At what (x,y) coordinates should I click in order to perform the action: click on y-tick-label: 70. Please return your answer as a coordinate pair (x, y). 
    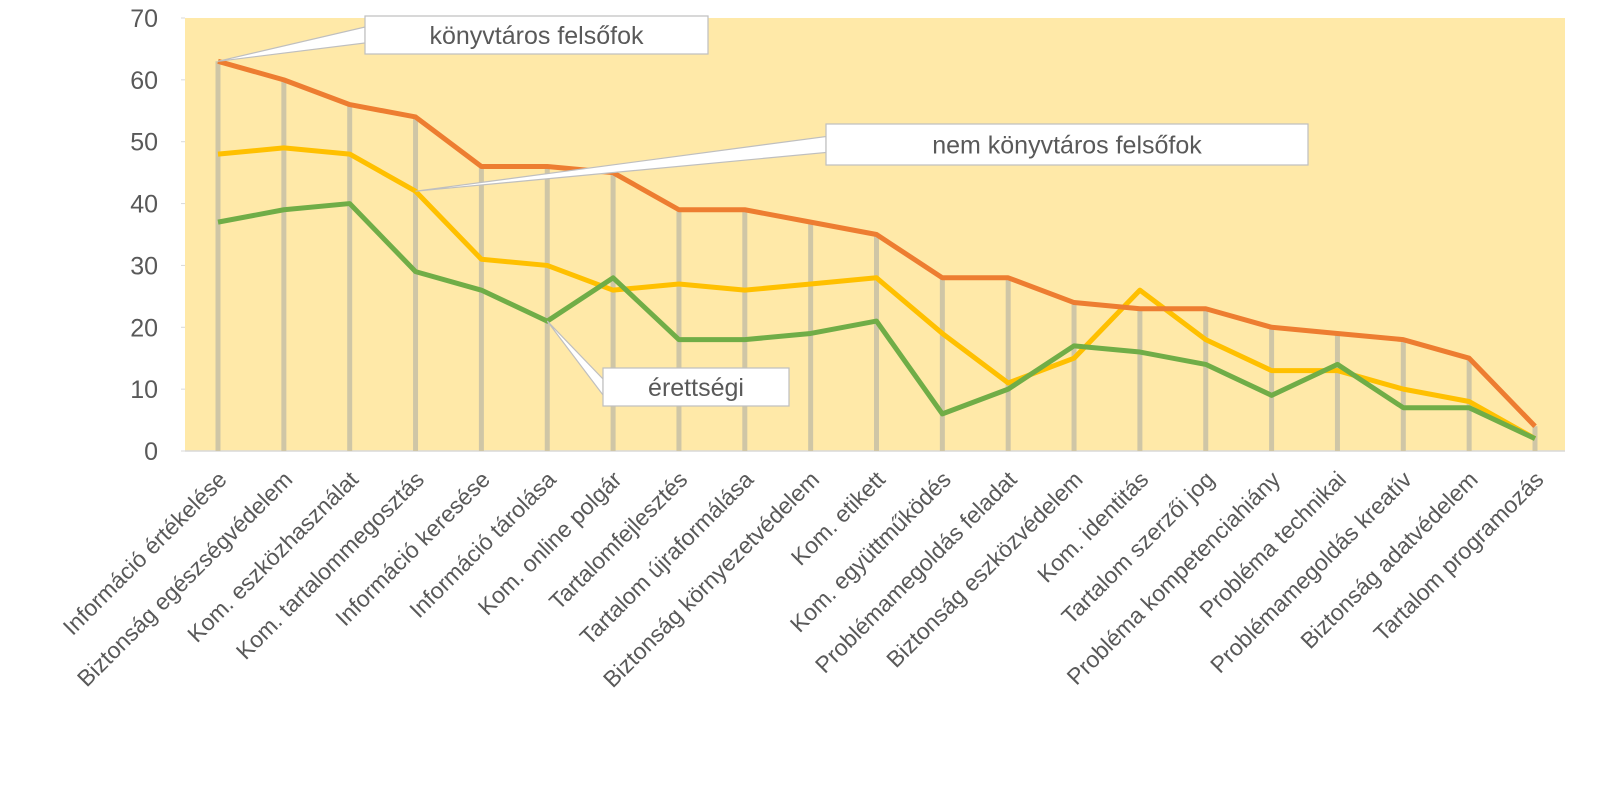
    Looking at the image, I should click on (144, 19).